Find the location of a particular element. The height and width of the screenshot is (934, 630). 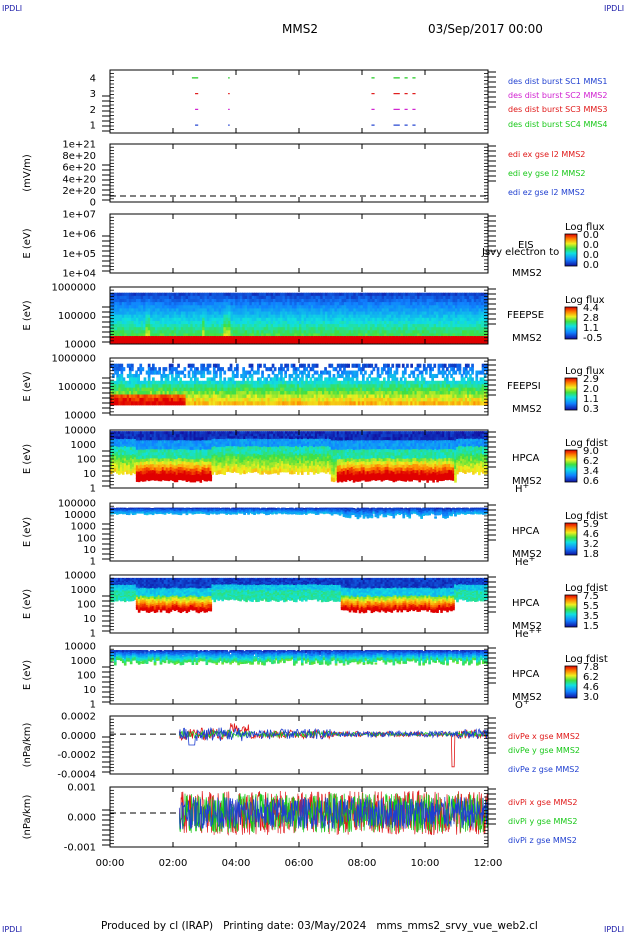

eis-colorbar is located at coordinates (571, 250).